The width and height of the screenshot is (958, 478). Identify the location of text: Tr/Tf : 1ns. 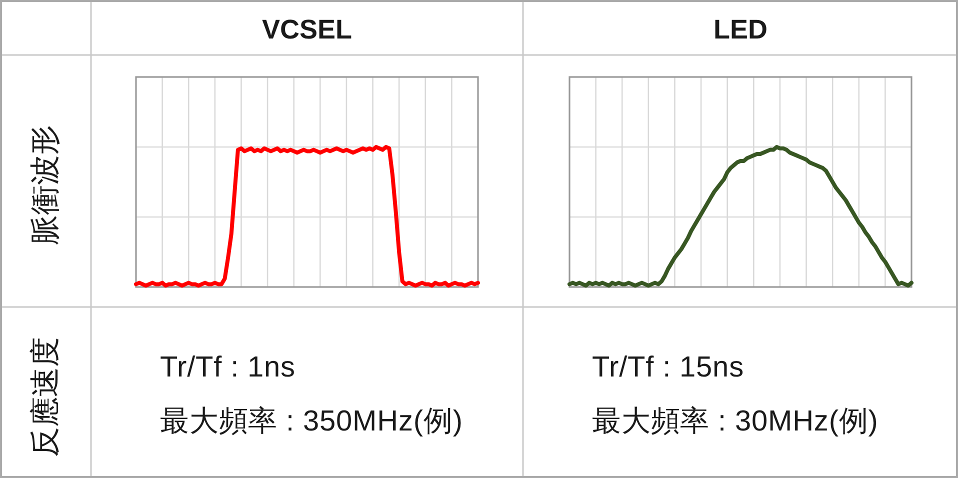
(228, 368).